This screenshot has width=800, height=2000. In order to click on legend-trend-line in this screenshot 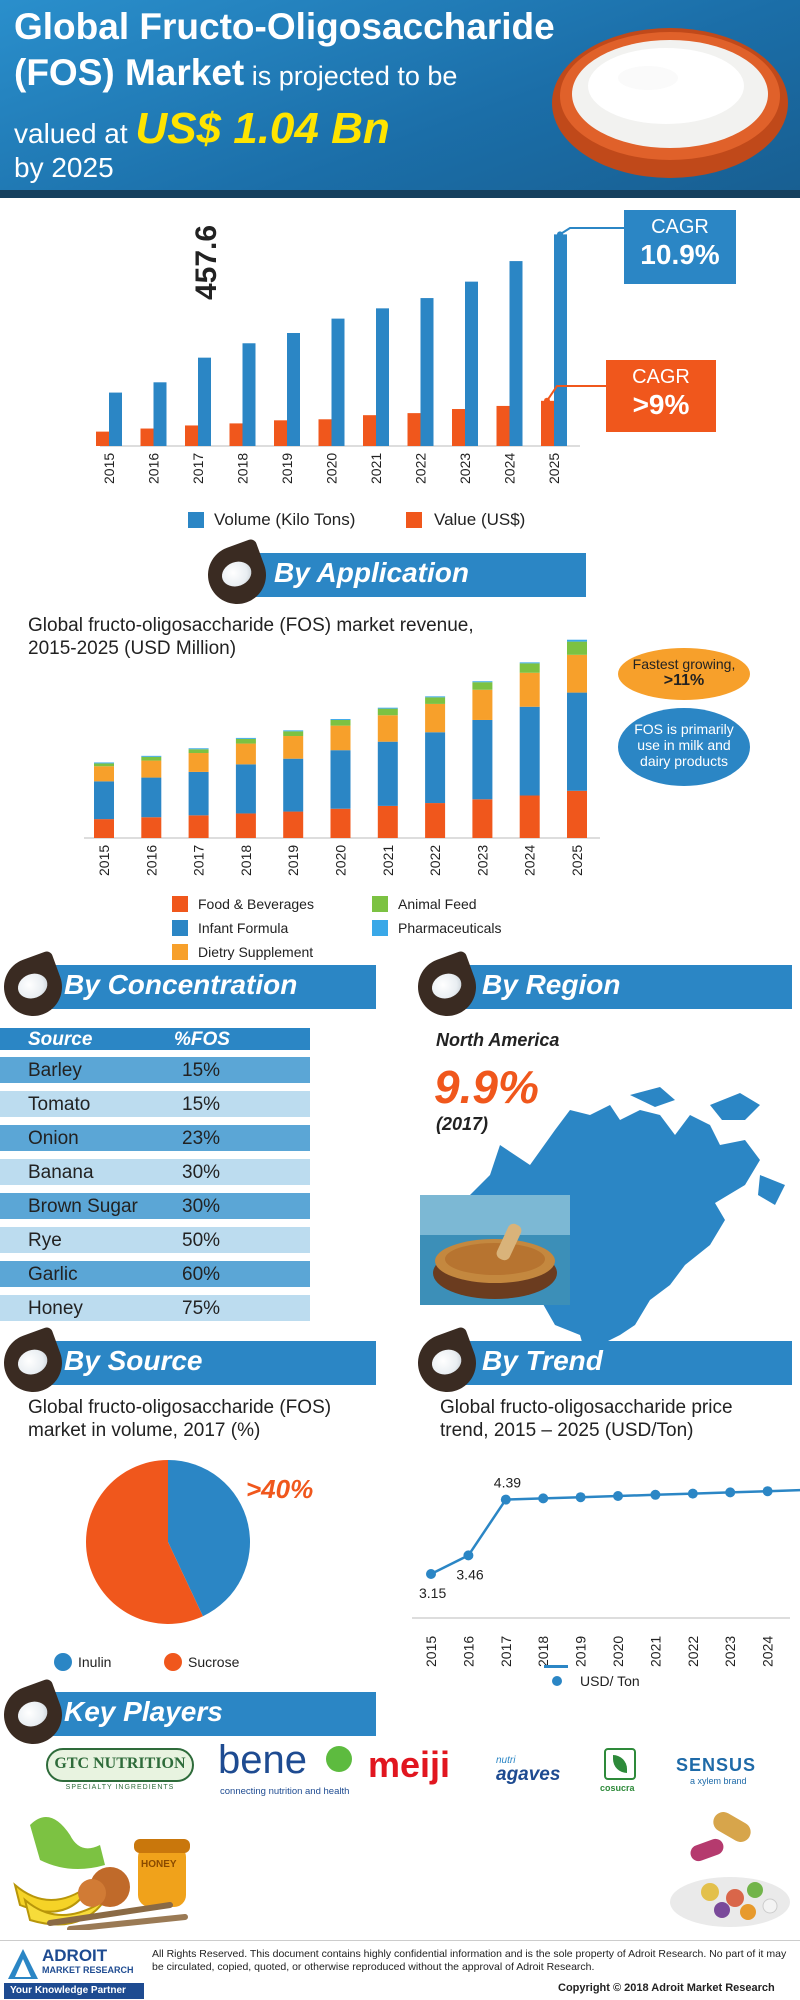, I will do `click(556, 1666)`.